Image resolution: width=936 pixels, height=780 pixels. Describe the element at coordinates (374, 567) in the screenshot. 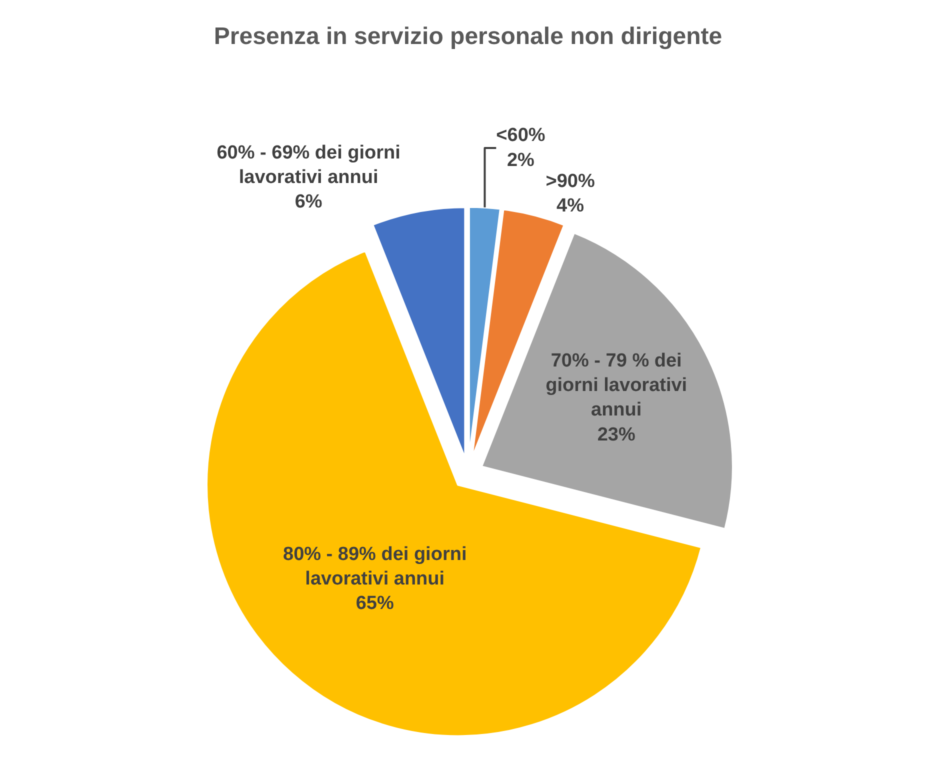

I see `slice-label: 80% - 89% dei giorni lavorativi annui` at that location.